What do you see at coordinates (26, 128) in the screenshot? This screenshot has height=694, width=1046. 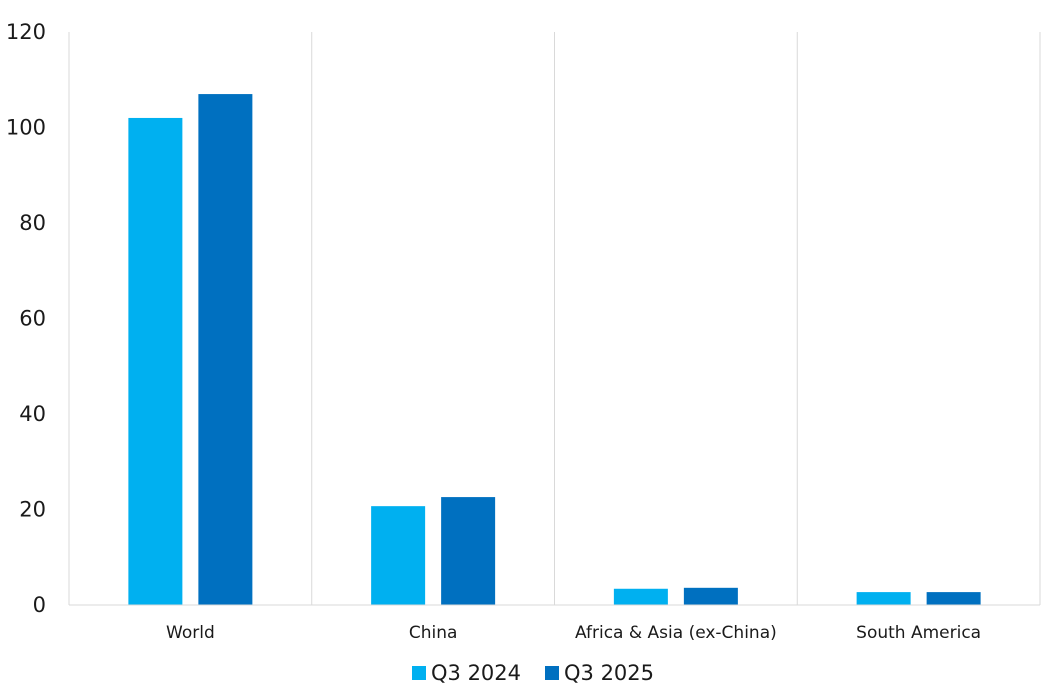 I see `y-tick-label: 100` at bounding box center [26, 128].